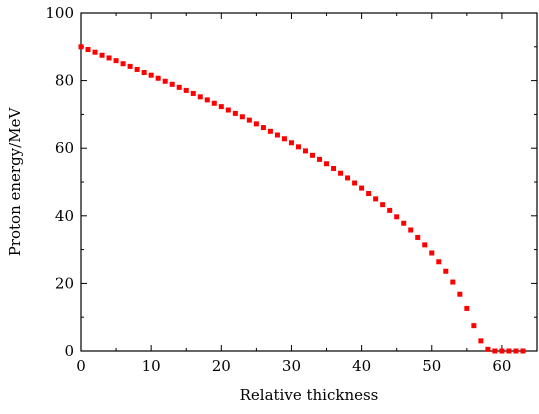 The height and width of the screenshot is (414, 539). I want to click on x-tick-label: 60, so click(501, 366).